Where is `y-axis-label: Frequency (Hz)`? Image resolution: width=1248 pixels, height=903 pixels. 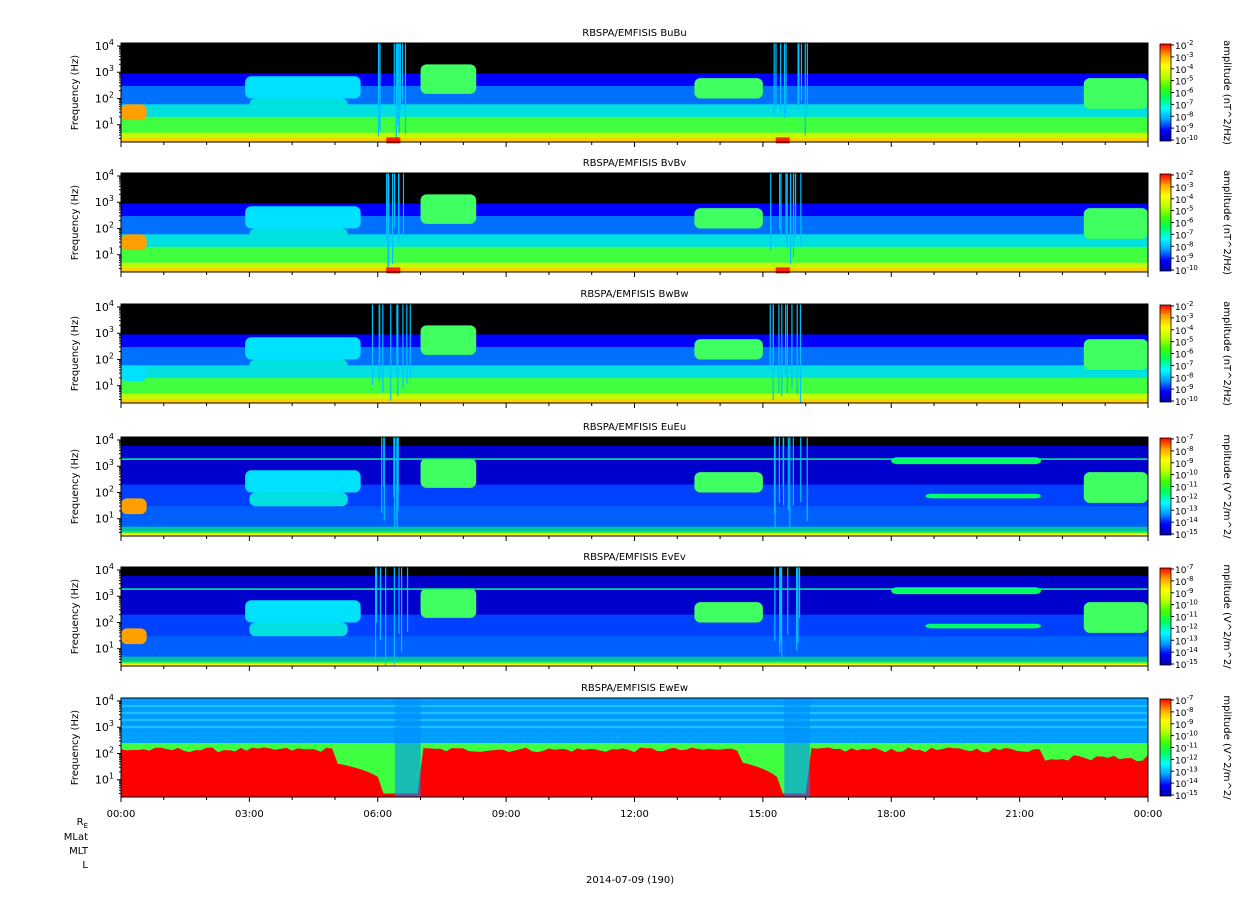
y-axis-label: Frequency (Hz) is located at coordinates (75, 748).